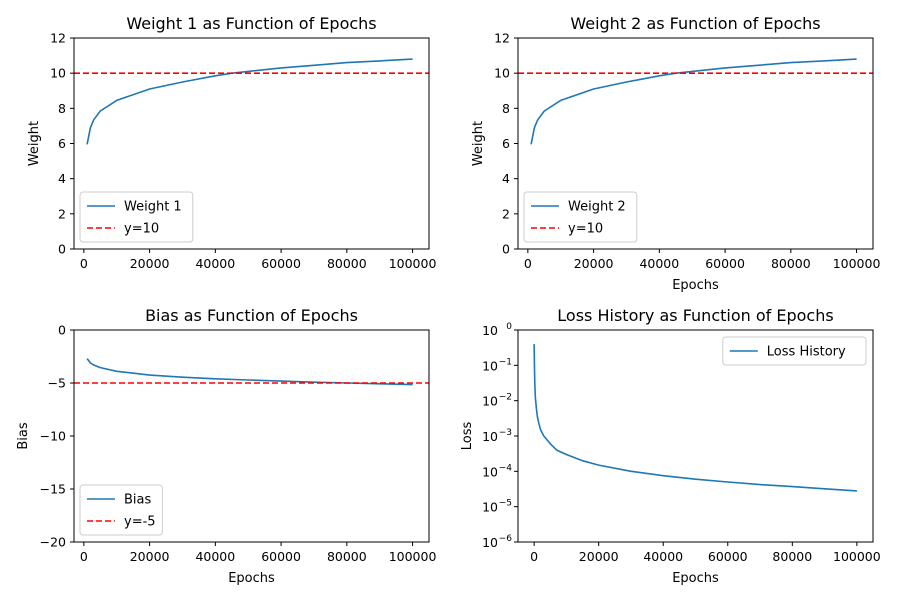 This screenshot has width=900, height=600. What do you see at coordinates (505, 433) in the screenshot?
I see `y-tick-exponent: −3` at bounding box center [505, 433].